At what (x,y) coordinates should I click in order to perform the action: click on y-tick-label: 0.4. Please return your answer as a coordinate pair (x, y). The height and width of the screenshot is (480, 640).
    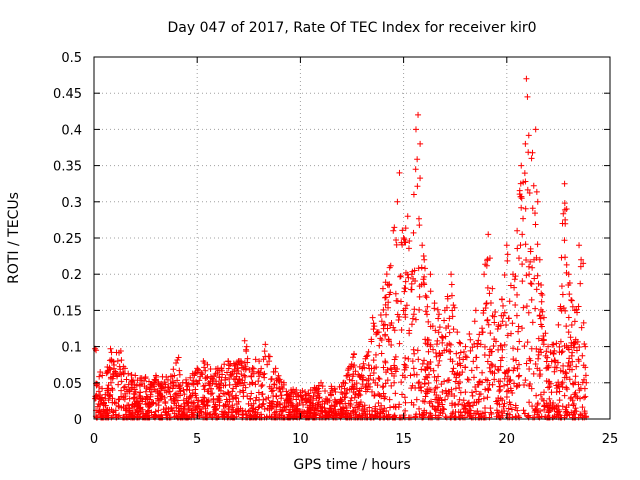
    Looking at the image, I should click on (71, 130).